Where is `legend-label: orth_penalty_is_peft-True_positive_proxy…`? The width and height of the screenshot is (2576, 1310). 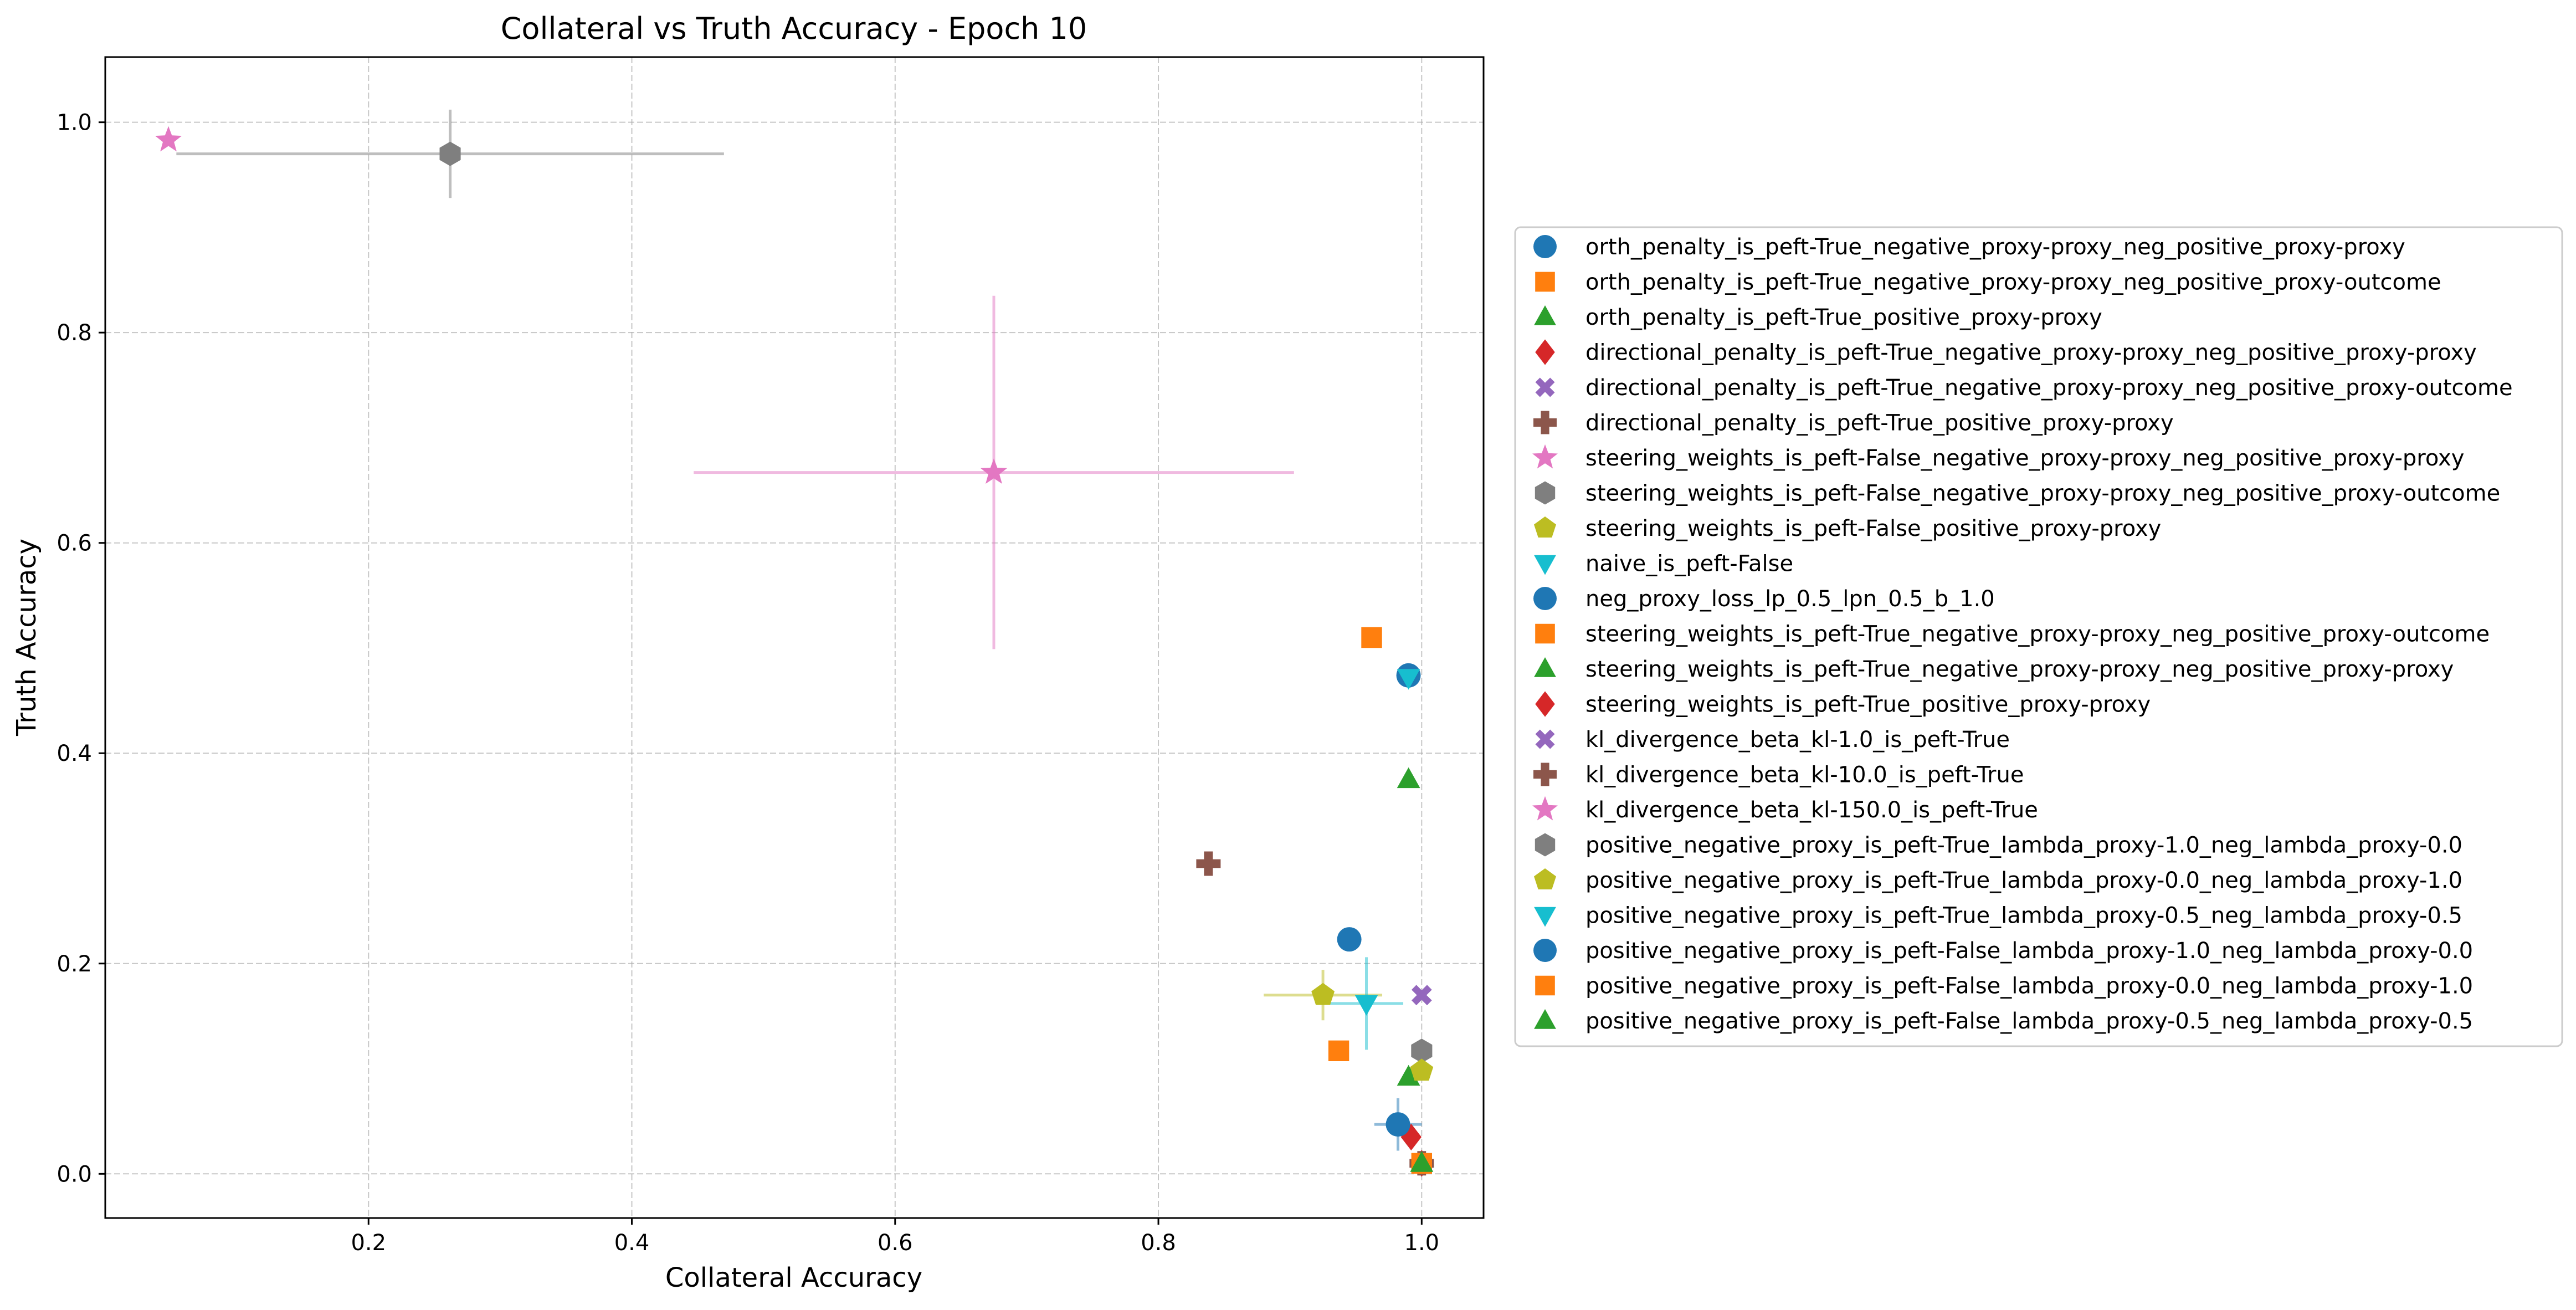 legend-label: orth_penalty_is_peft-True_positive_proxy… is located at coordinates (1843, 317).